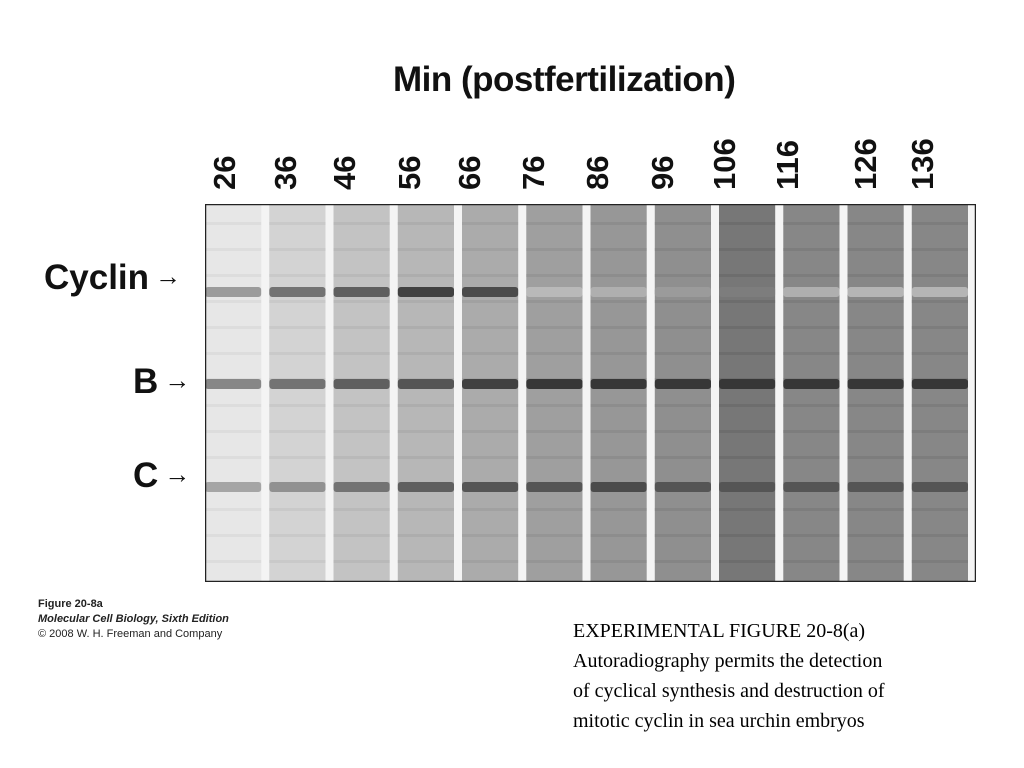 This screenshot has height=768, width=1024. I want to click on copyright: © 2008 W. H. Freeman and Company, so click(130, 634).